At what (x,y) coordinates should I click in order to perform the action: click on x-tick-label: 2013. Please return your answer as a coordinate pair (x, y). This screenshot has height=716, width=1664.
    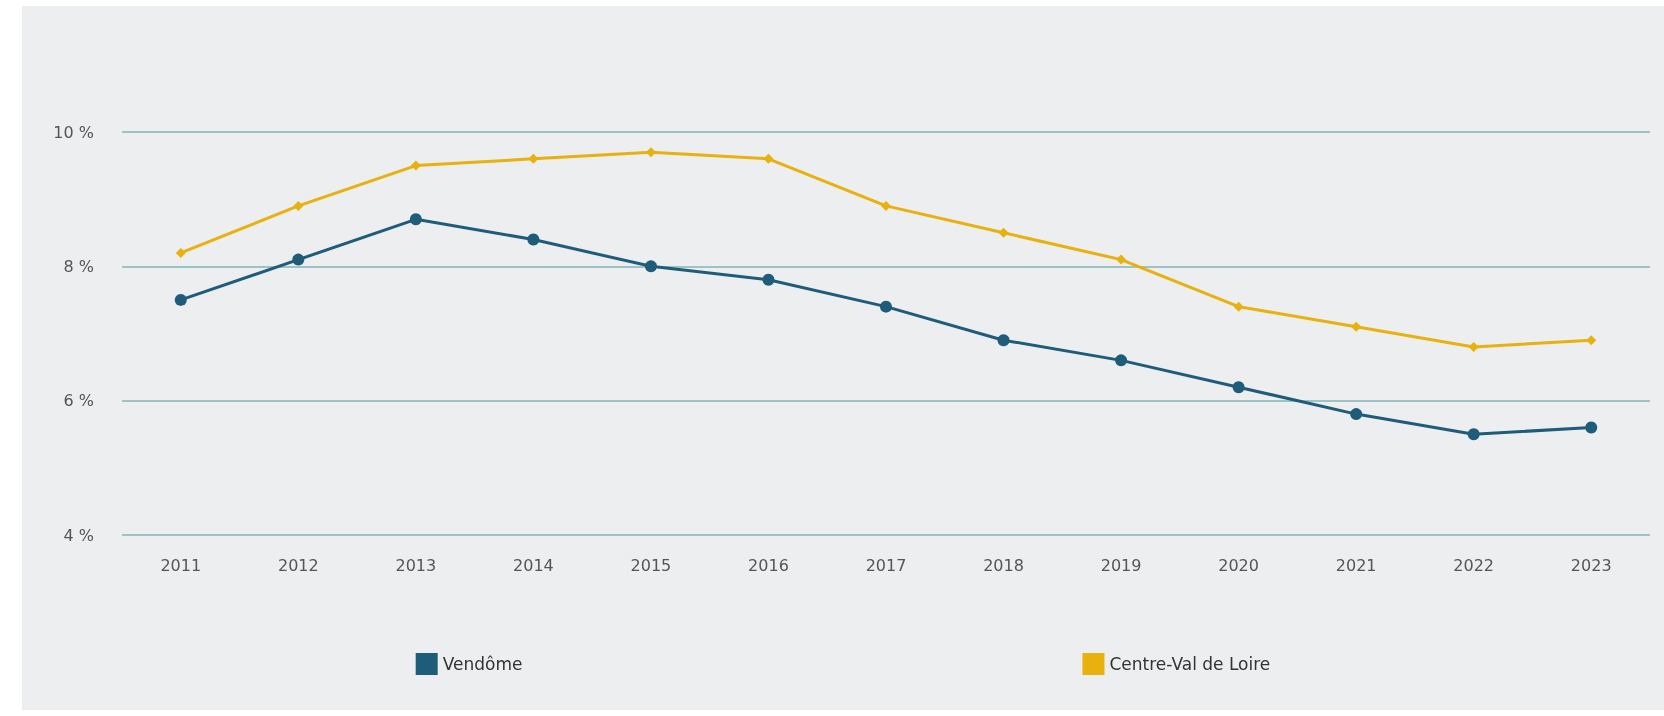
    Looking at the image, I should click on (416, 565).